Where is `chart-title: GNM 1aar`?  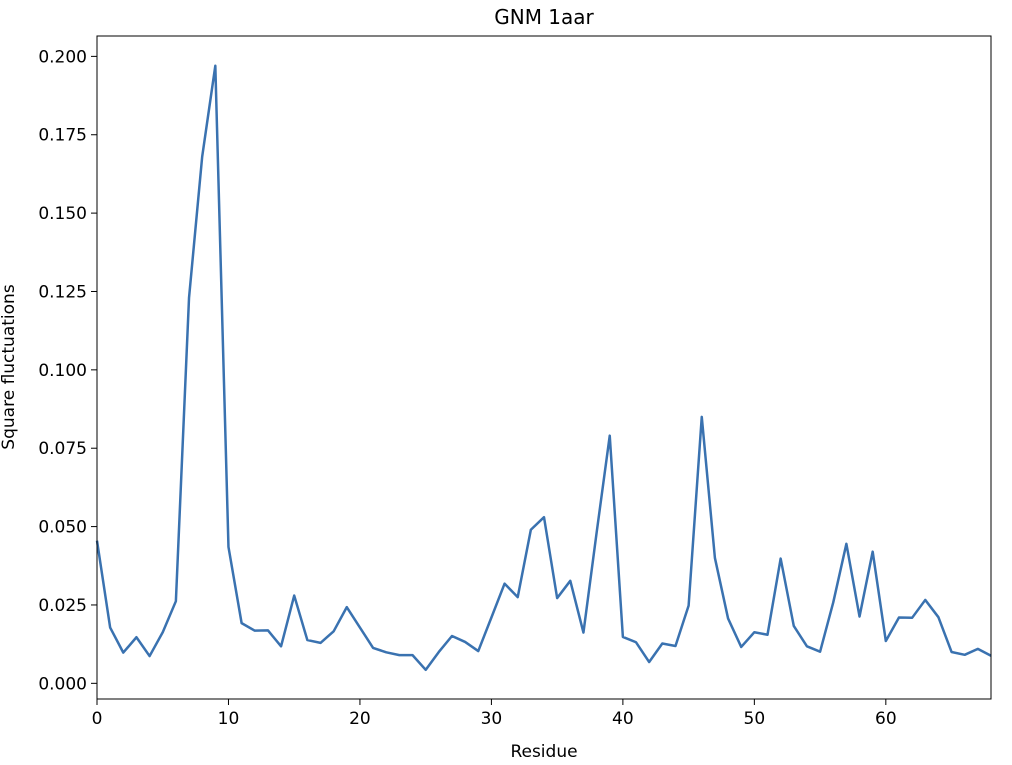
chart-title: GNM 1aar is located at coordinates (544, 17).